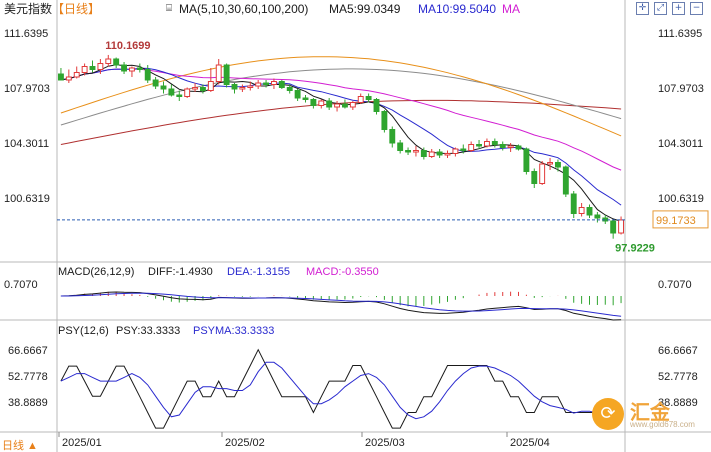 The width and height of the screenshot is (711, 452). I want to click on last-price-box, so click(680, 219).